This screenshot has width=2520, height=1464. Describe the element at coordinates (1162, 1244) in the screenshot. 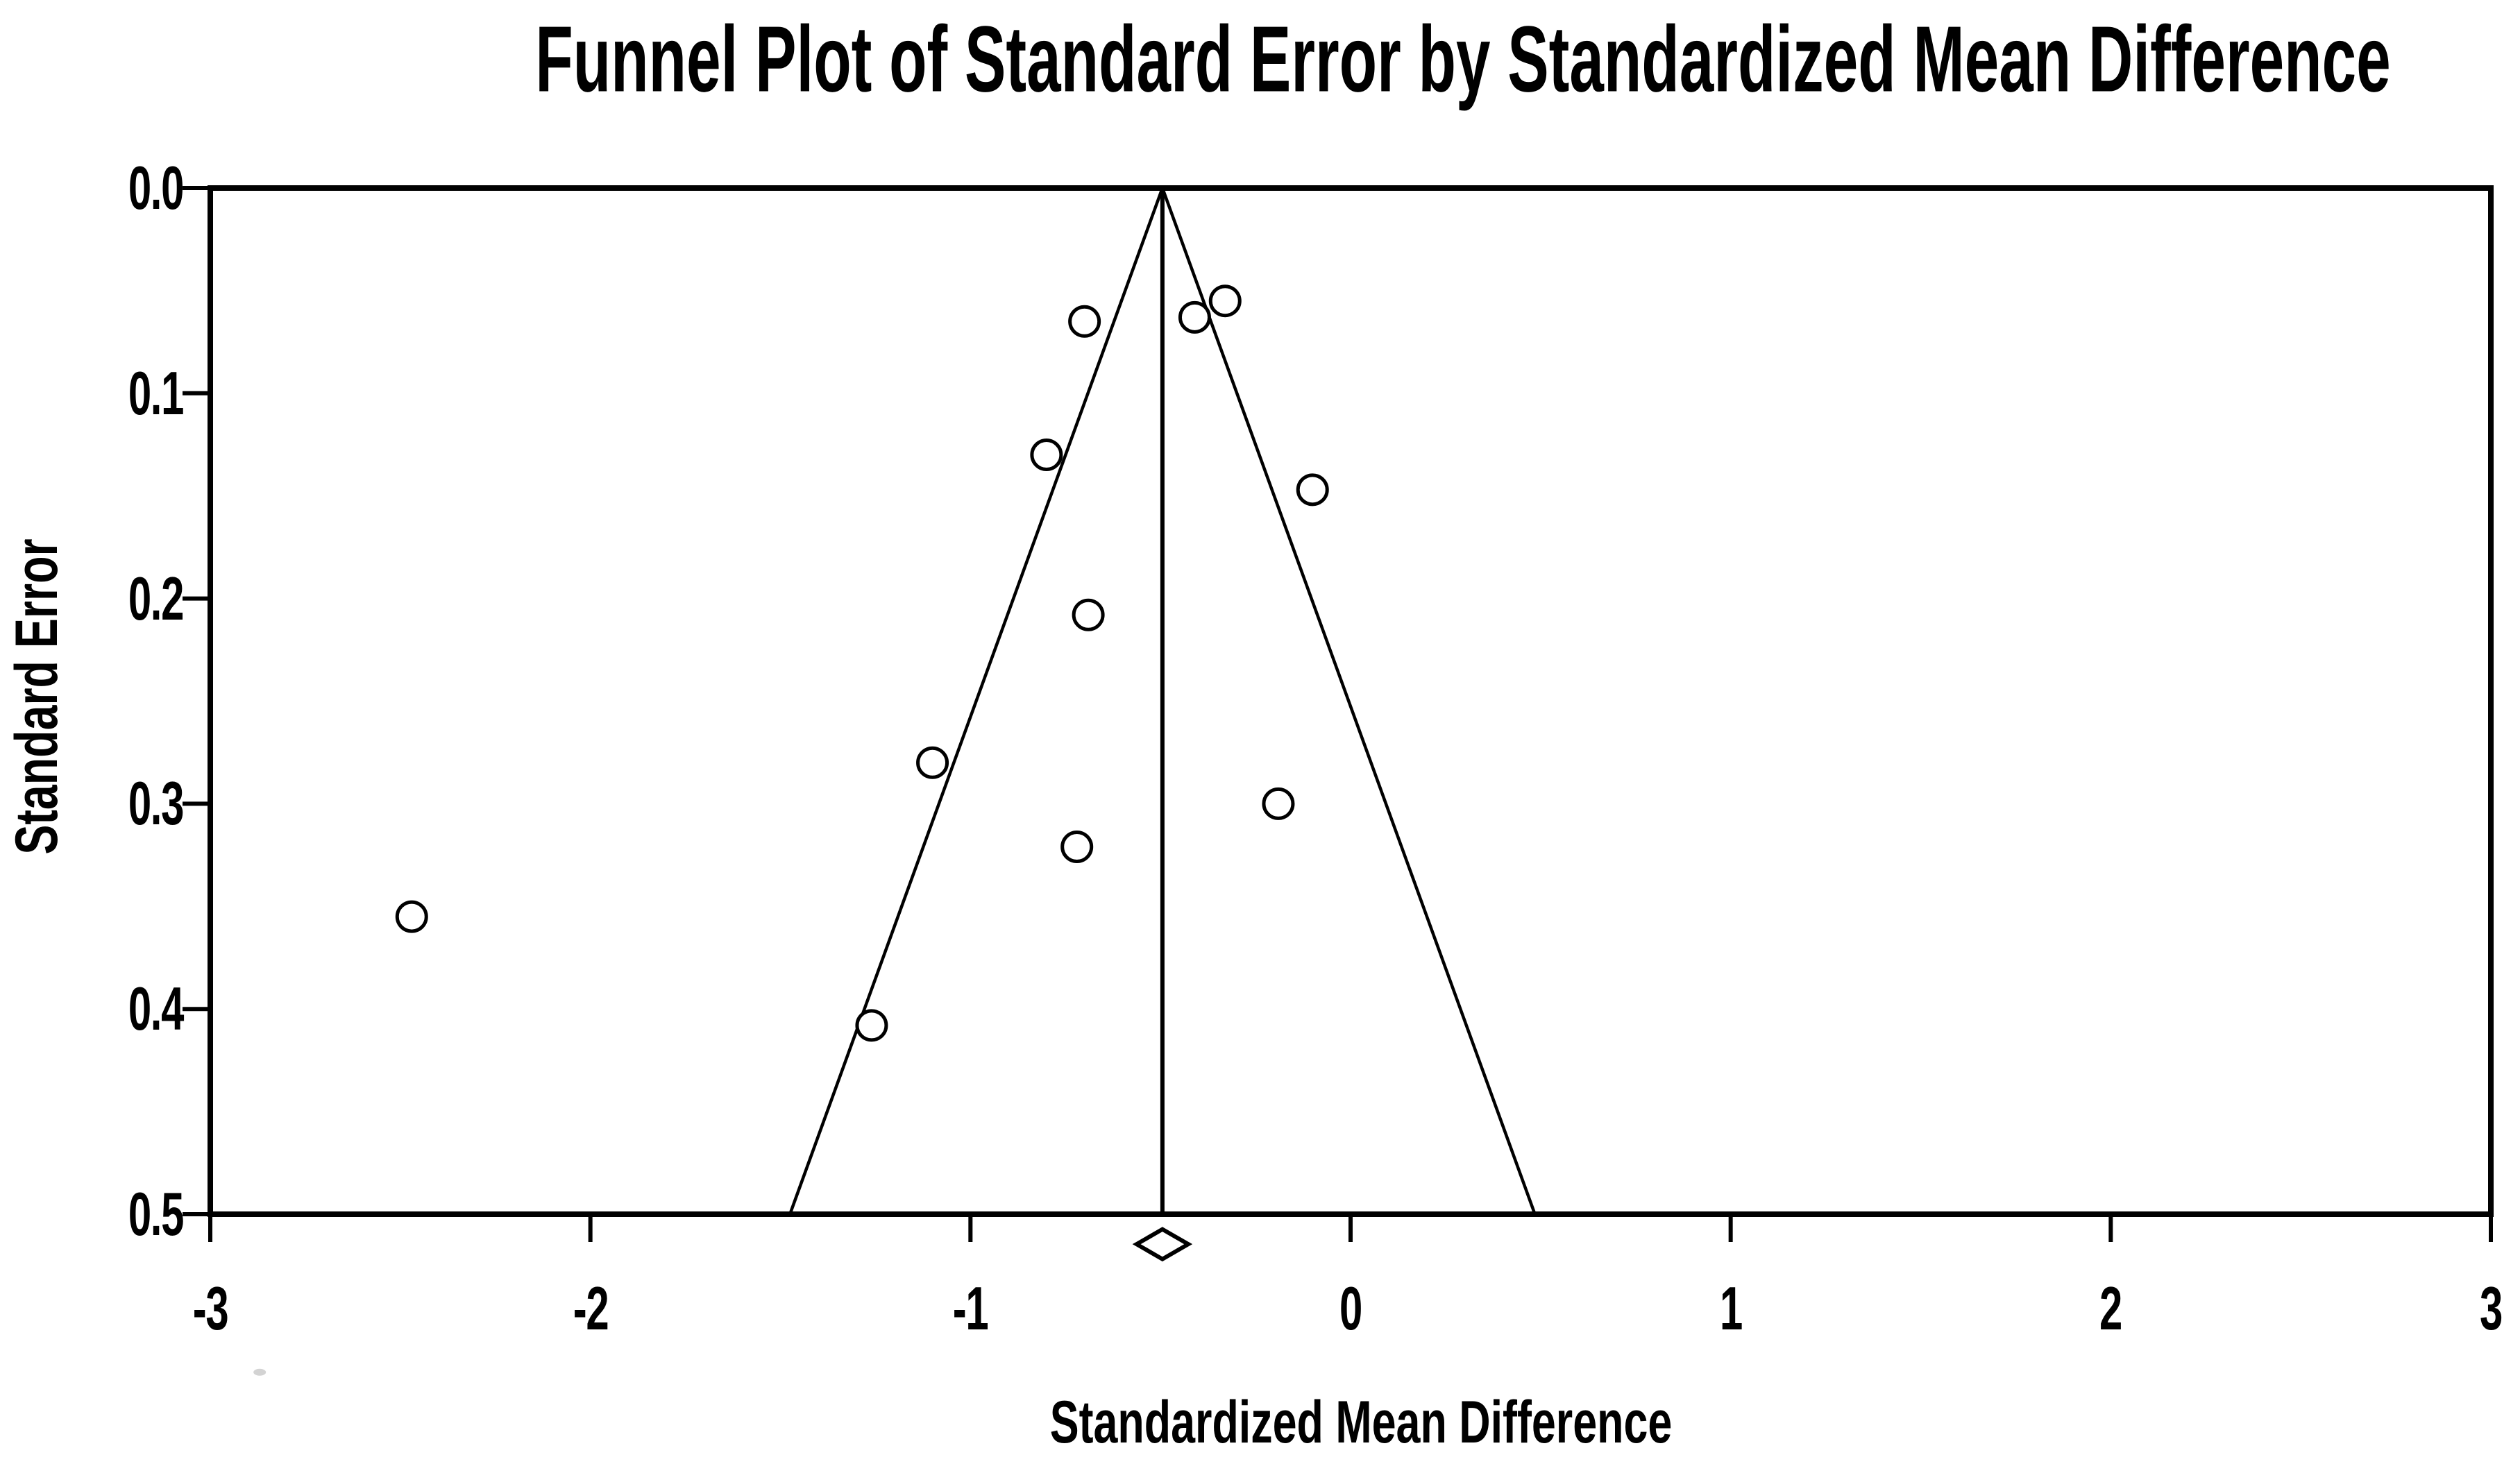

I see `pooled-estimate-diamond` at that location.